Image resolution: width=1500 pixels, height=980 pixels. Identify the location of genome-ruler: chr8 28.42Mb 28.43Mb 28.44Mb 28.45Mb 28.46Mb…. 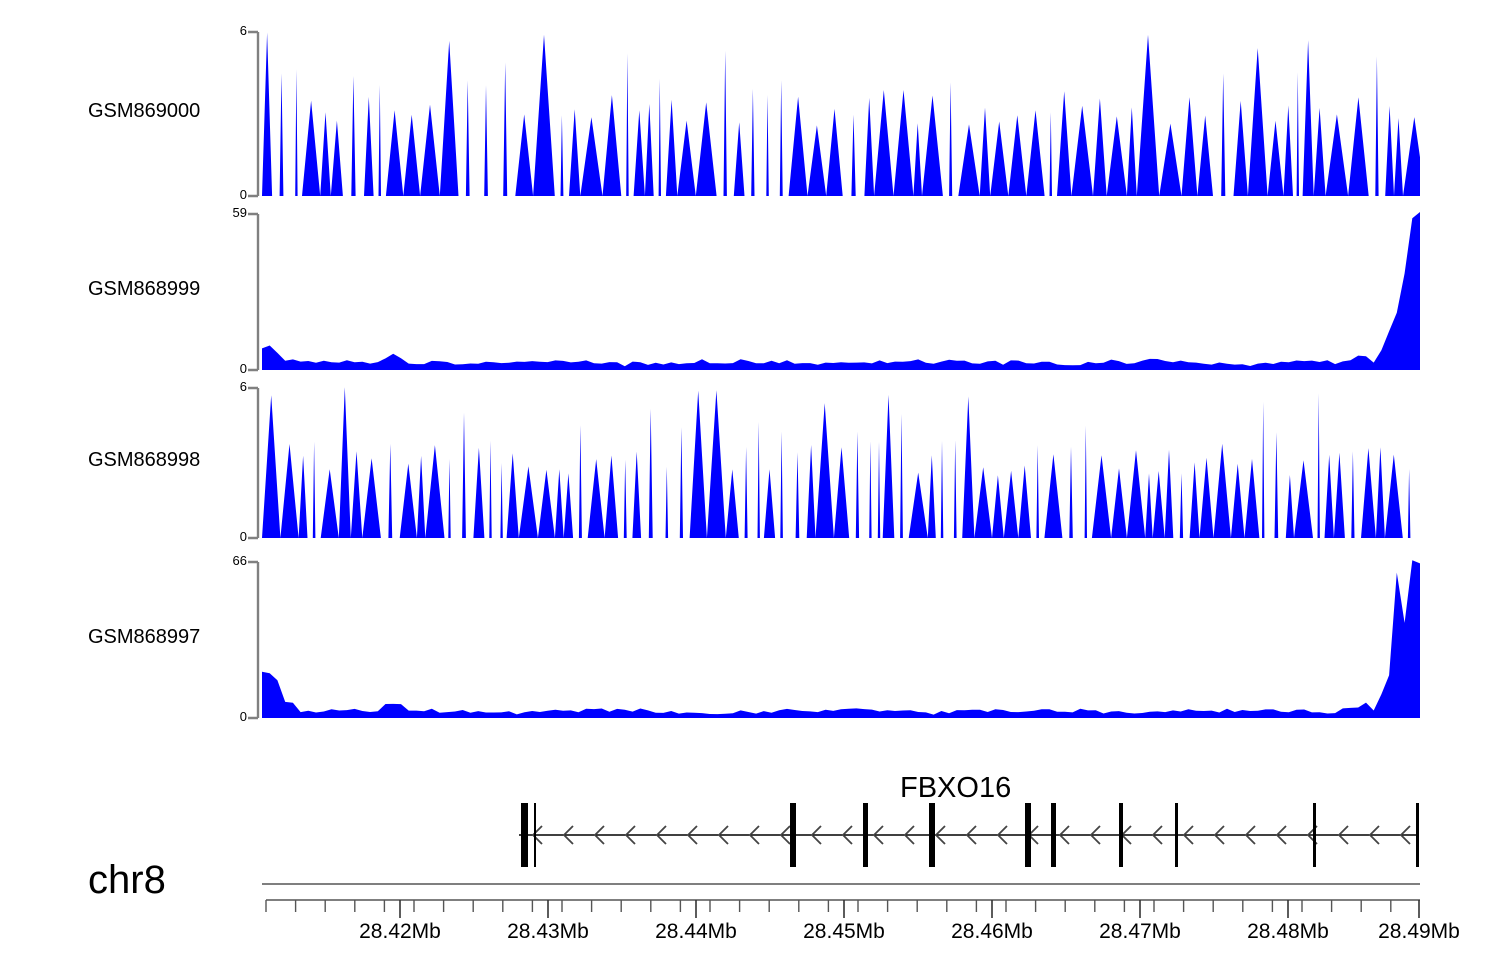
(750, 919).